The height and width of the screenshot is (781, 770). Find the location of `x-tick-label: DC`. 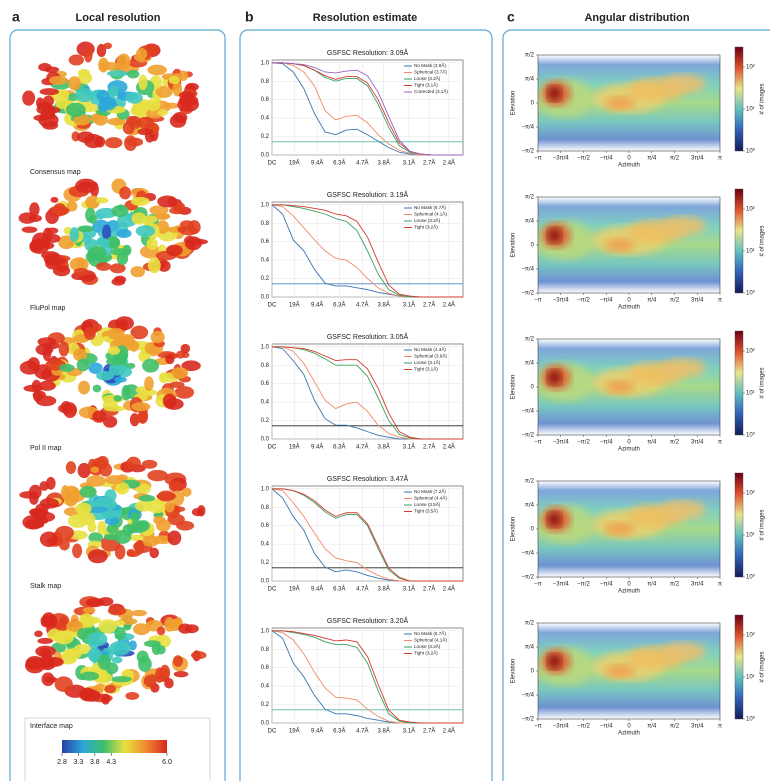

x-tick-label: DC is located at coordinates (272, 306).